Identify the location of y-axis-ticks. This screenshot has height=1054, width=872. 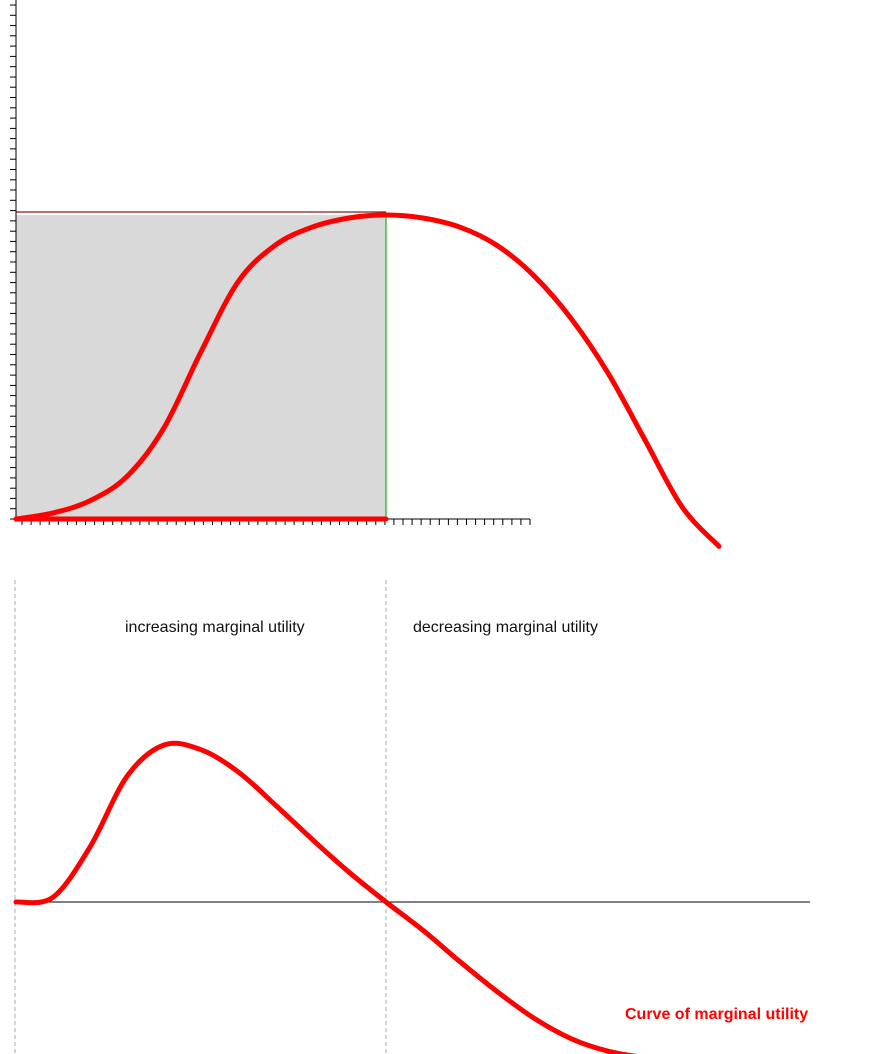
(13, 262).